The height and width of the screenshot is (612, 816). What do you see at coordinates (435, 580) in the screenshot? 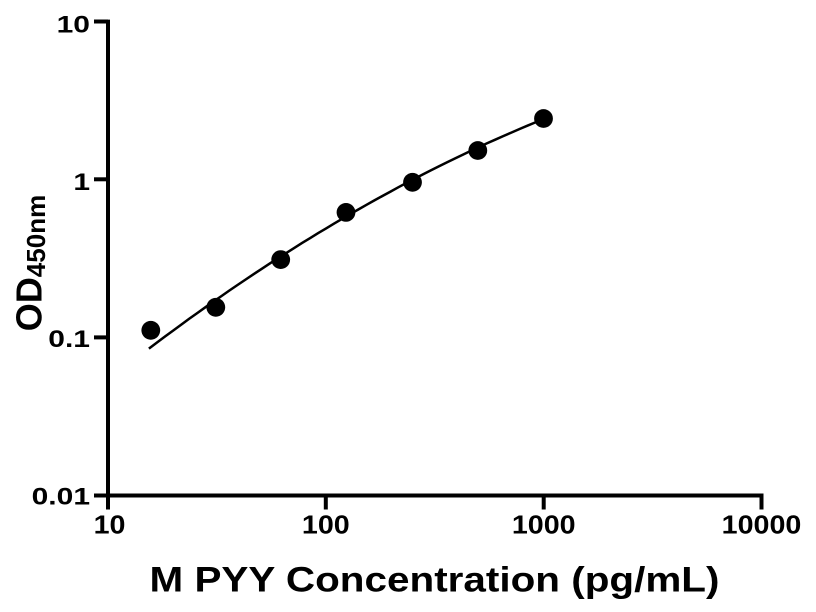
I see `svg-text: M PYY Concentration (pg/mL)` at bounding box center [435, 580].